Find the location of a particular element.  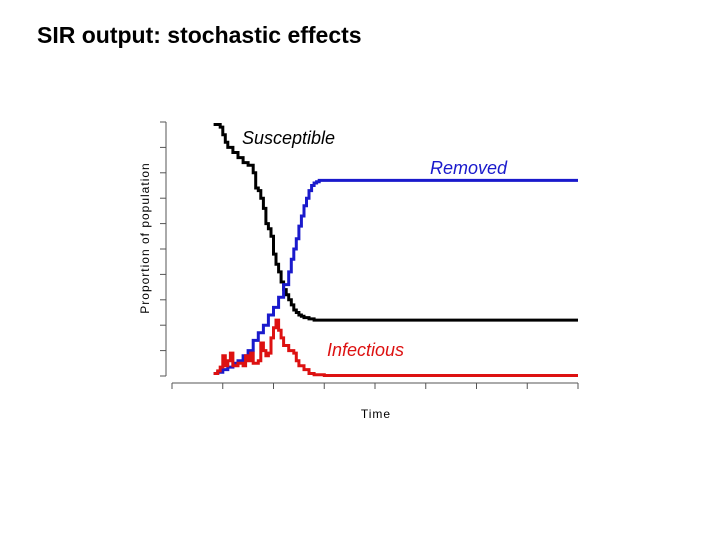

series-label-removed: Removed is located at coordinates (469, 168).